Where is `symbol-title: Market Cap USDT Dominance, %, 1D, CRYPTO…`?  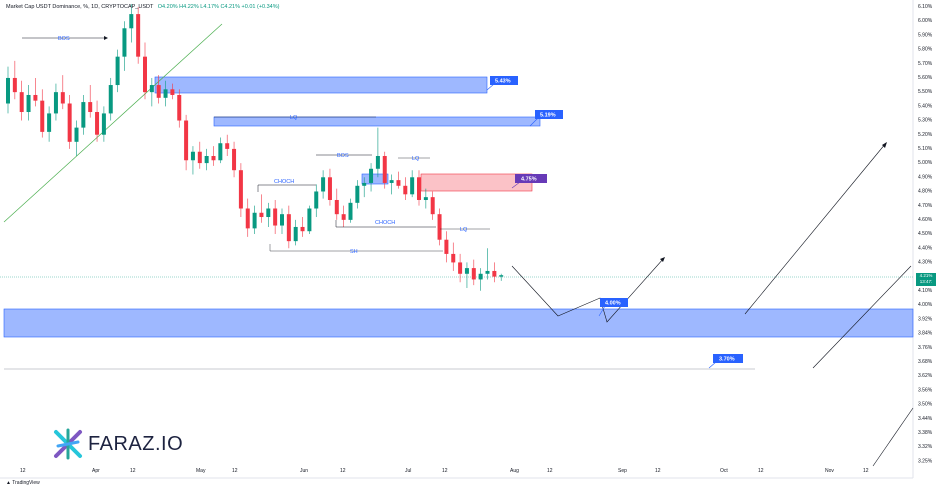
symbol-title: Market Cap USDT Dominance, %, 1D, CRYPTO… is located at coordinates (80, 7).